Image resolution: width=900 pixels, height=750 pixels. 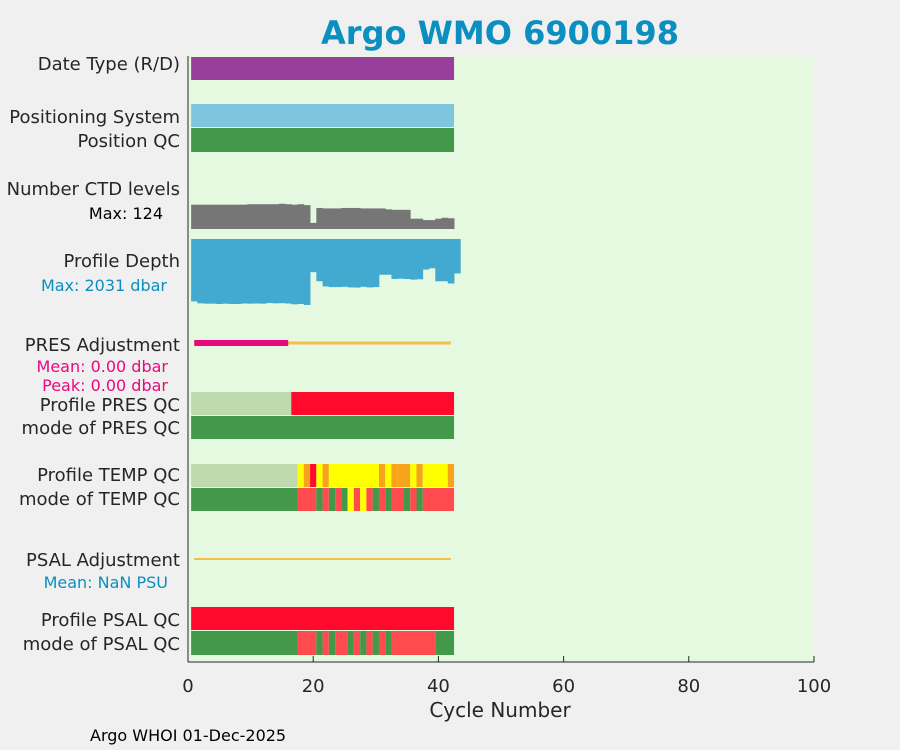 I want to click on label-pres-mean: Mean: 0.00 dbar, so click(x=103, y=366).